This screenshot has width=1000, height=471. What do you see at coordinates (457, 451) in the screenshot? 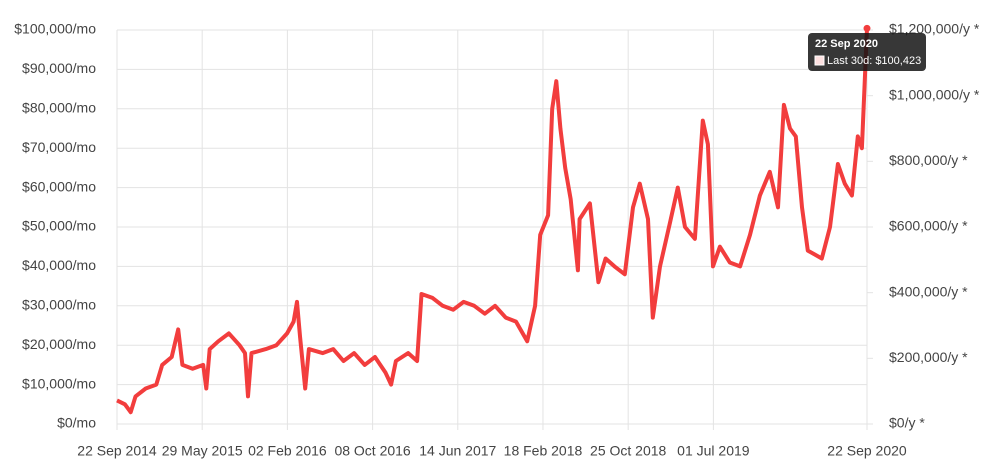
I see `x-tick-label: 14 Jun 2017` at bounding box center [457, 451].